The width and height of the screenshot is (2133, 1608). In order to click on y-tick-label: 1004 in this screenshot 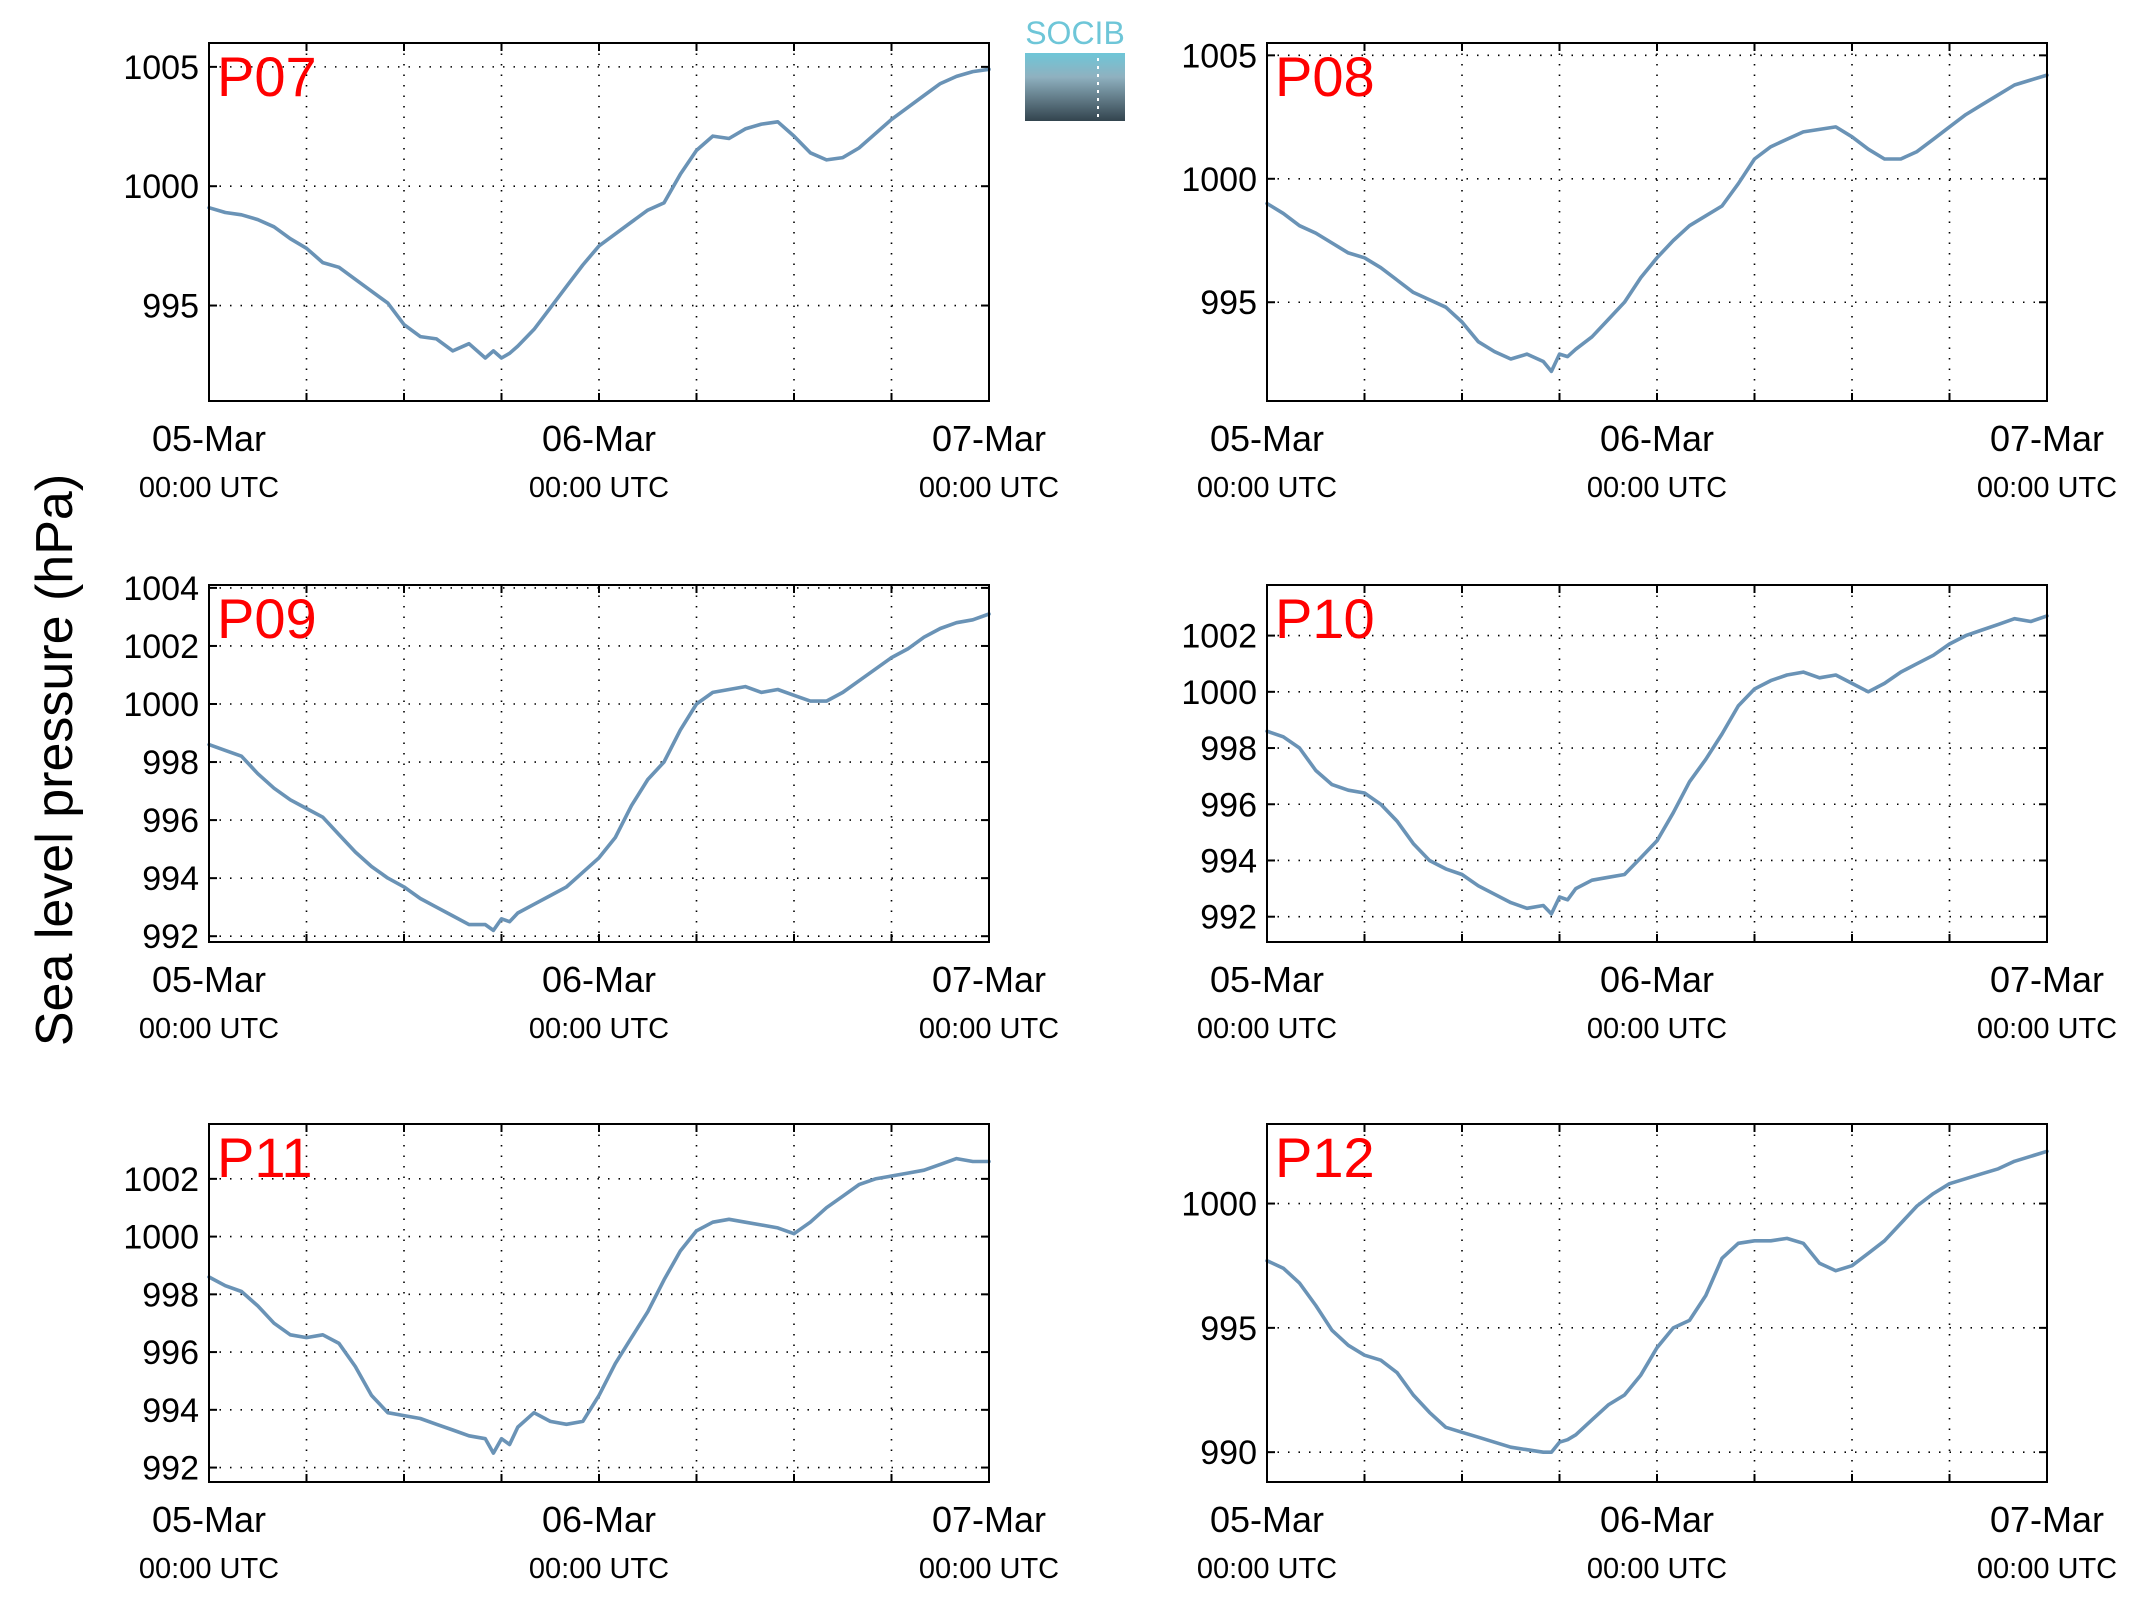, I will do `click(161, 589)`.